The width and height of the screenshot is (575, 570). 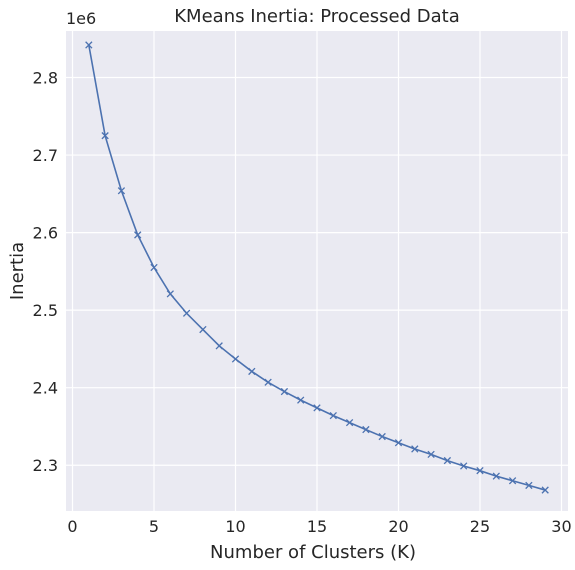 What do you see at coordinates (45, 233) in the screenshot?
I see `y-tick-label-3: 2.6` at bounding box center [45, 233].